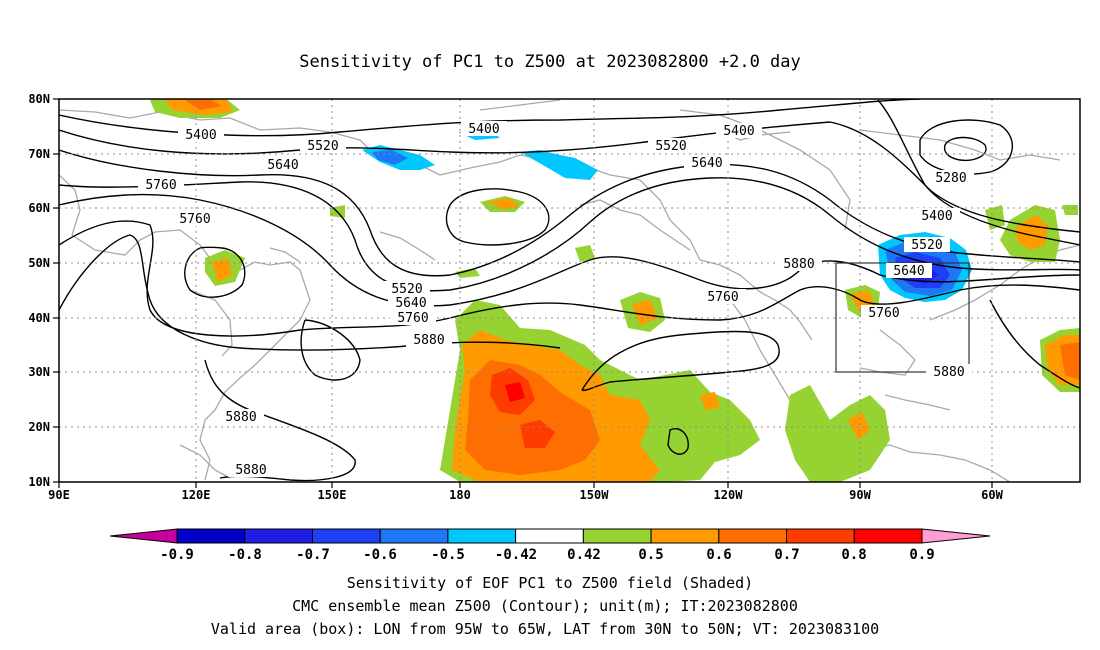 This screenshot has width=1100, height=650. I want to click on contour-label: 5280, so click(951, 178).